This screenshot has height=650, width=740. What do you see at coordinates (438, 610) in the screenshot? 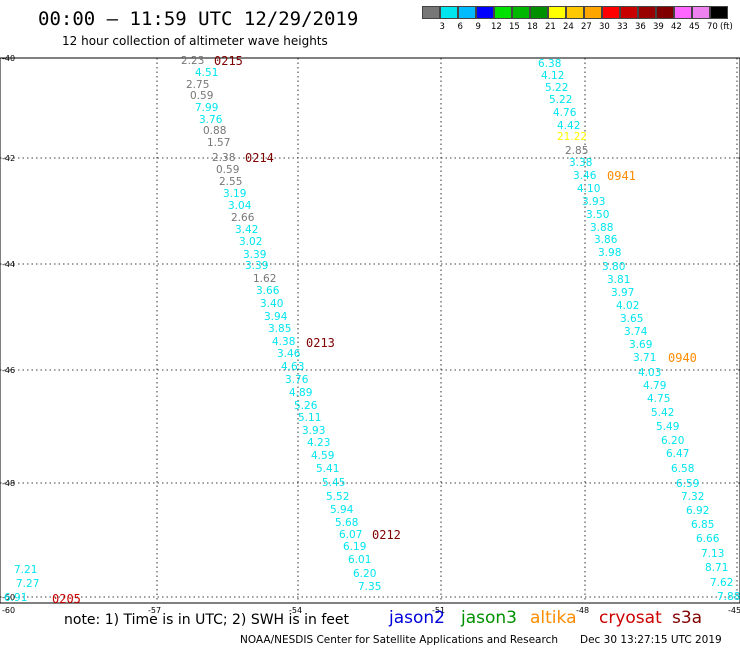
I see `lon-label: -51` at bounding box center [438, 610].